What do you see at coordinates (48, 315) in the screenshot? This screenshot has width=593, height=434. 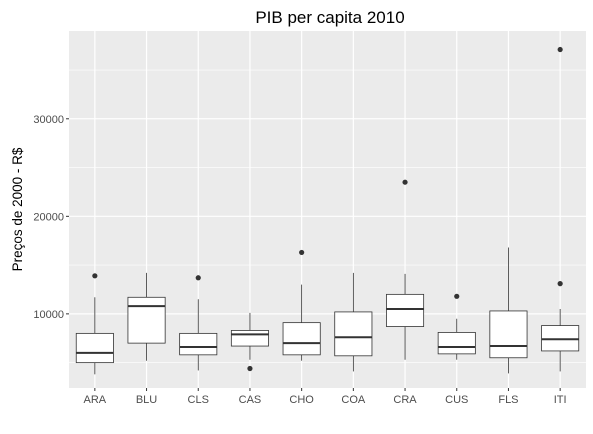 I see `y-tick-label: 10000` at bounding box center [48, 315].